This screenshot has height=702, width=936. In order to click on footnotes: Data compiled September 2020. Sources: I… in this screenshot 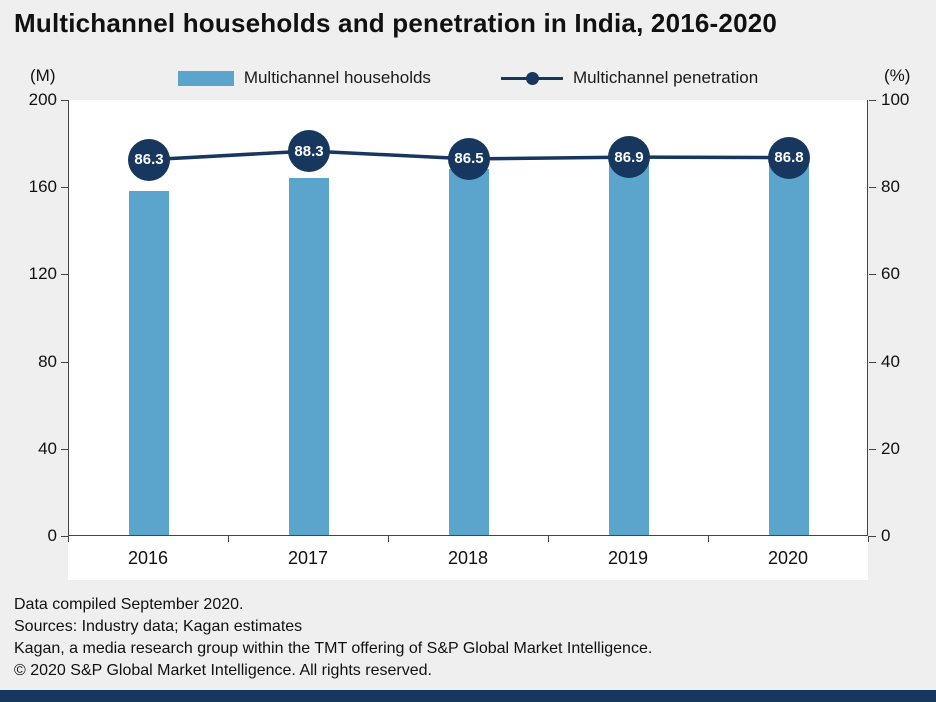, I will do `click(333, 638)`.